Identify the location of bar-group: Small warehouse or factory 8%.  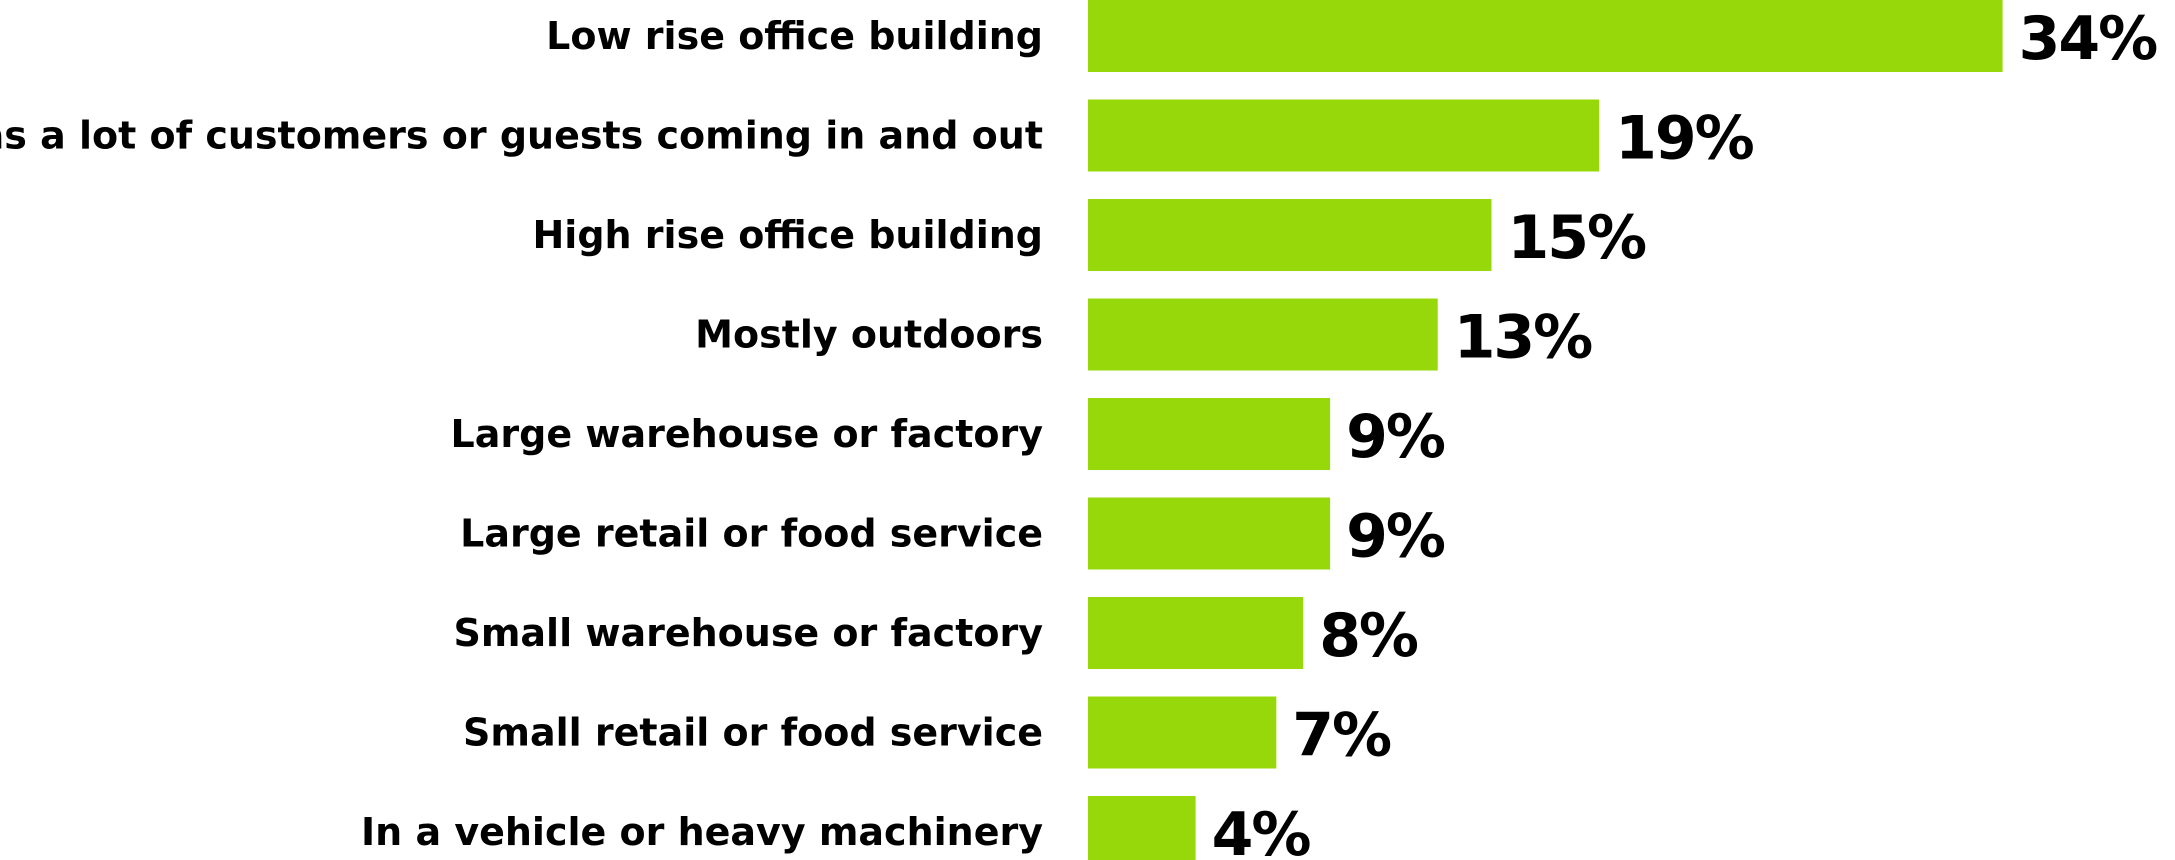
(936, 634).